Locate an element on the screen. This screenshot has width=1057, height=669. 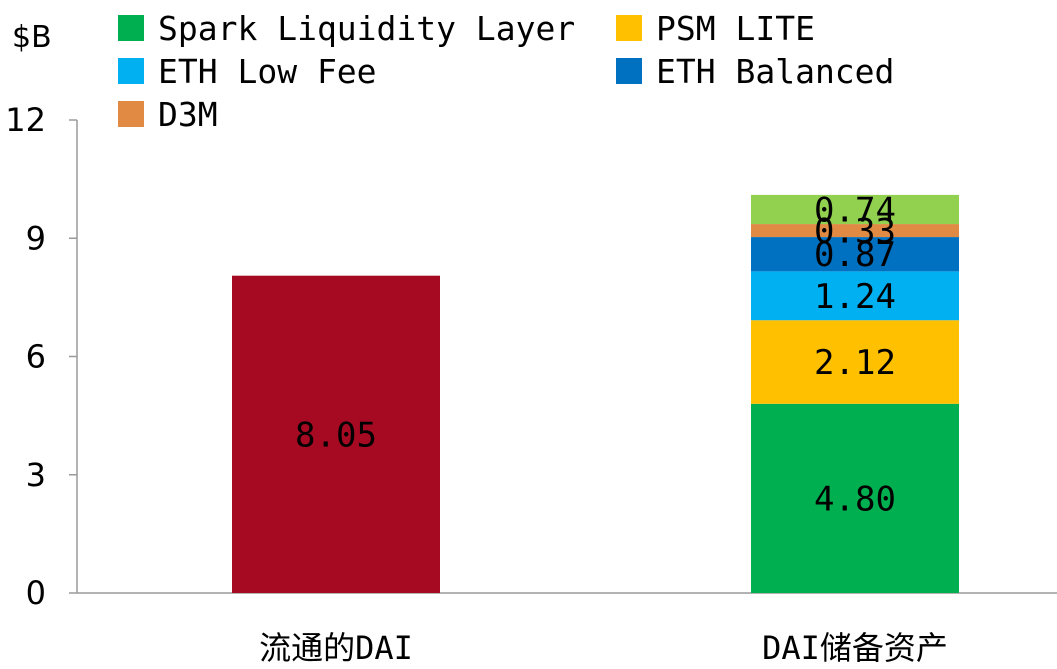
x-axis: 流通的DAI DAI储备资产 is located at coordinates (567, 629).